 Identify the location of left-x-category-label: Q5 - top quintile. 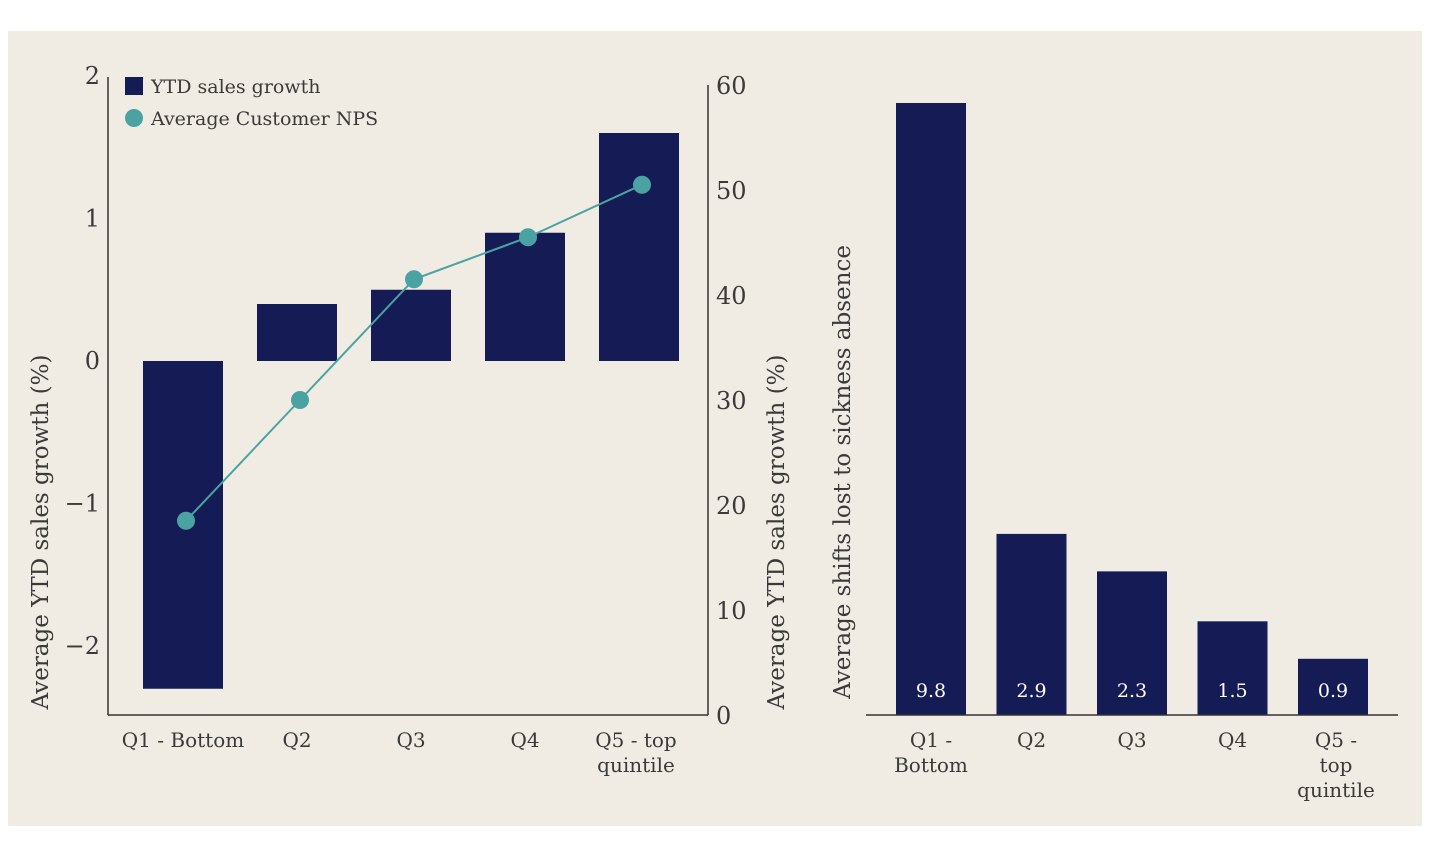
(635, 752).